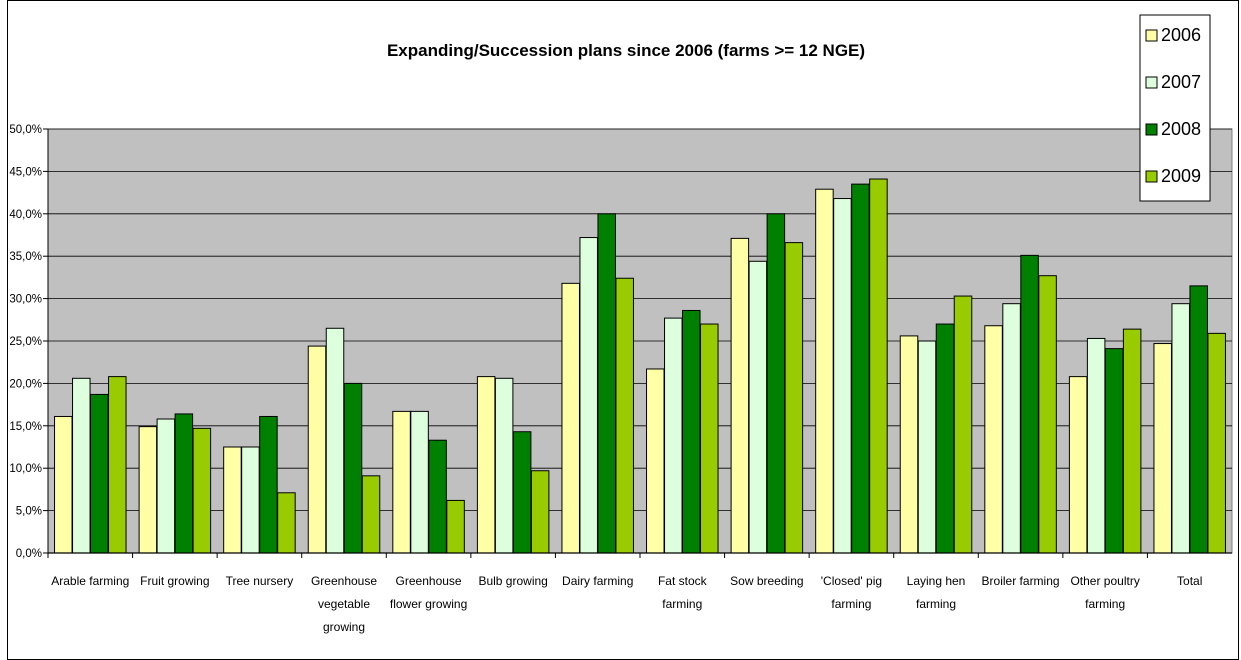  I want to click on y-tick-label: 20,0%, so click(25, 384).